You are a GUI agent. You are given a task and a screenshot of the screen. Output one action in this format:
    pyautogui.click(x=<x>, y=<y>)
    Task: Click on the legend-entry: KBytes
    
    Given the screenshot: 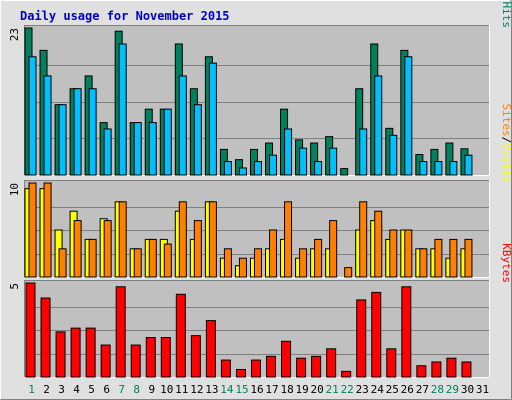 What is the action you would take?
    pyautogui.click(x=506, y=263)
    